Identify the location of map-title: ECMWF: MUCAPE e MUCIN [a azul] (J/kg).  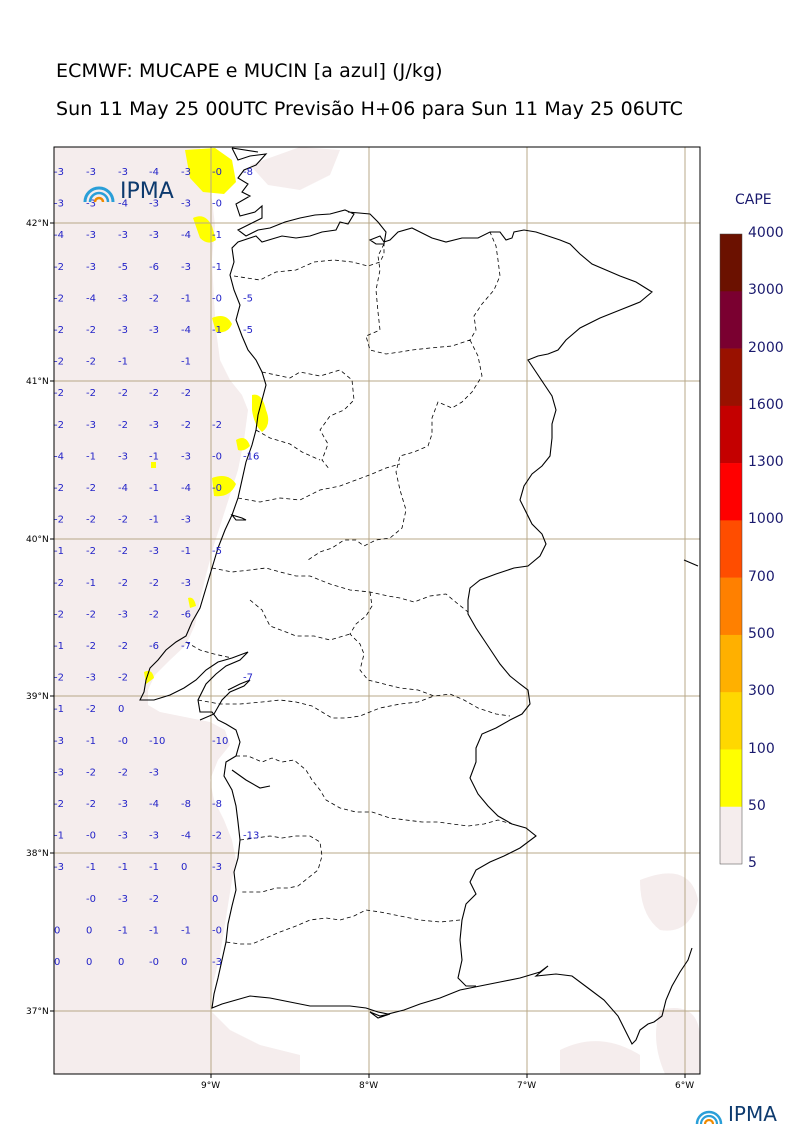
(249, 71).